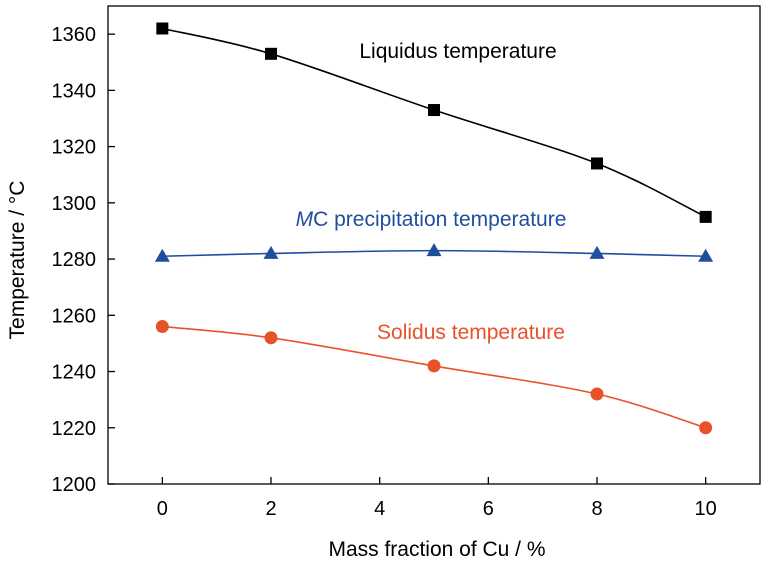 The width and height of the screenshot is (768, 564). What do you see at coordinates (270, 509) in the screenshot?
I see `x-tick-label: 2` at bounding box center [270, 509].